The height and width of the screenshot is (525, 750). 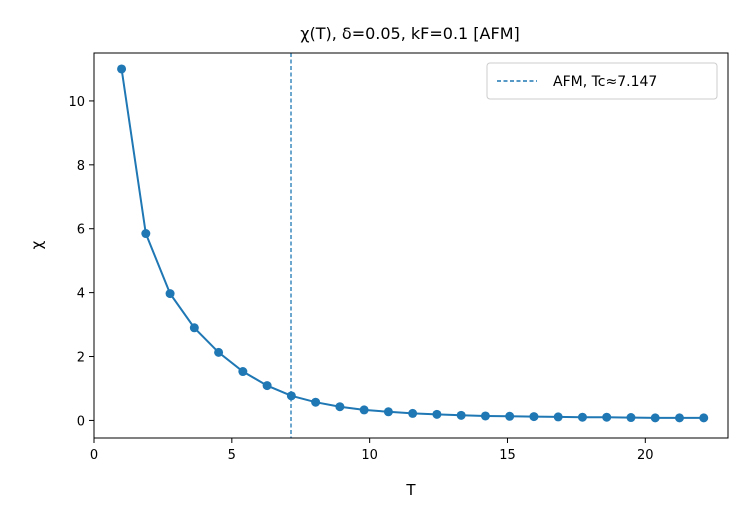 I want to click on x-tick-label: 20, so click(x=645, y=455).